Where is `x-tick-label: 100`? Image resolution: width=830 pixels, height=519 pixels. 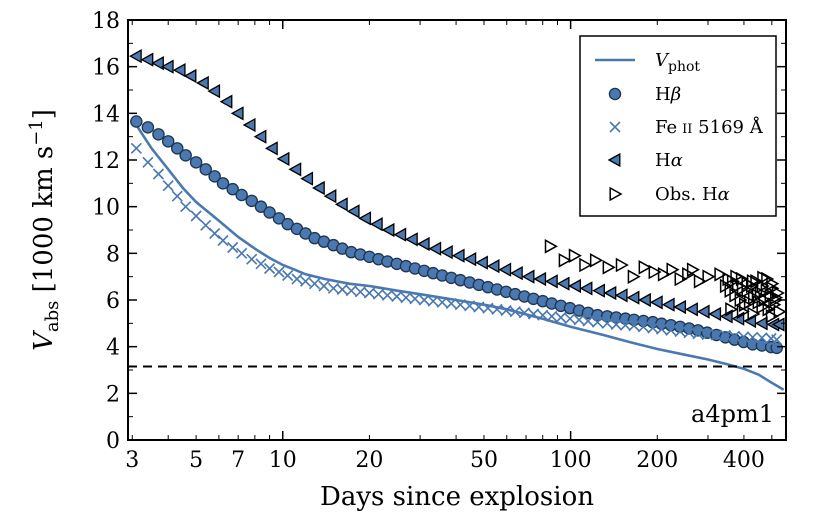 x-tick-label: 100 is located at coordinates (571, 460).